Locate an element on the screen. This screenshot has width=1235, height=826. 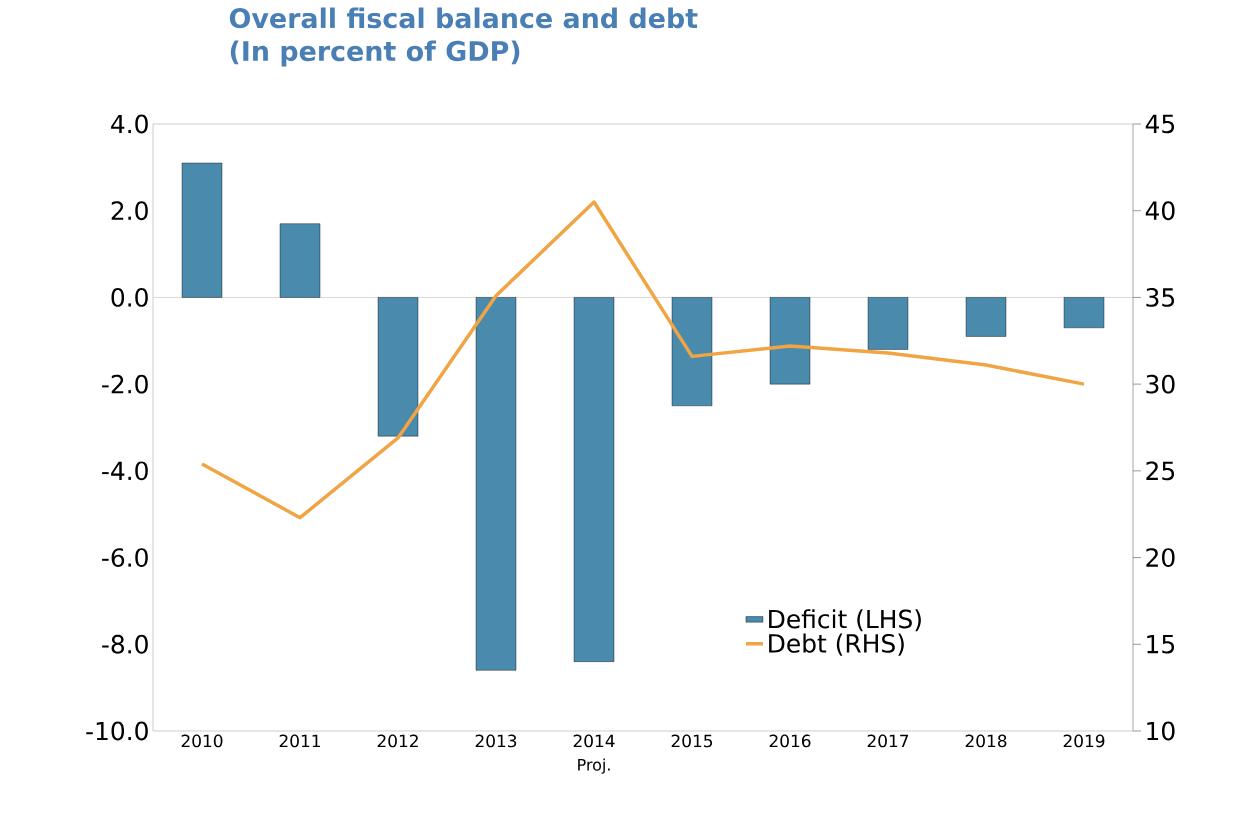
x-tick-label: 2012 is located at coordinates (397, 741).